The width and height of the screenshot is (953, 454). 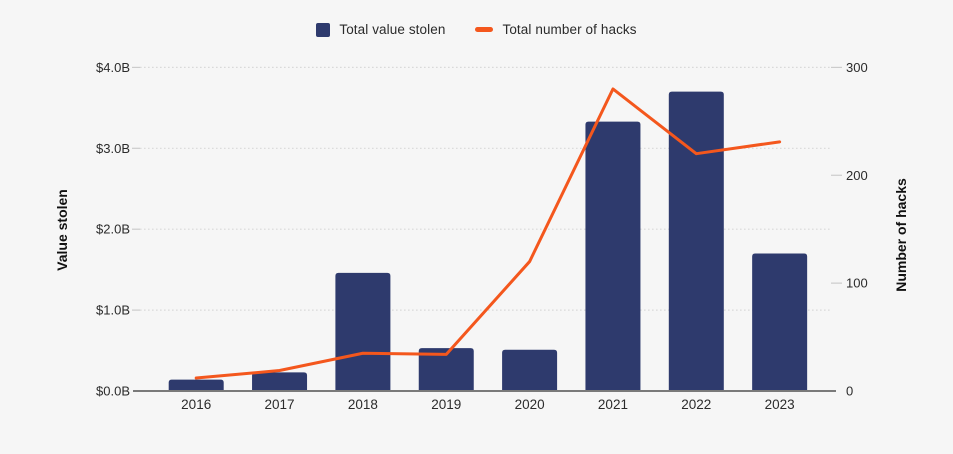 What do you see at coordinates (696, 241) in the screenshot?
I see `bar-2022` at bounding box center [696, 241].